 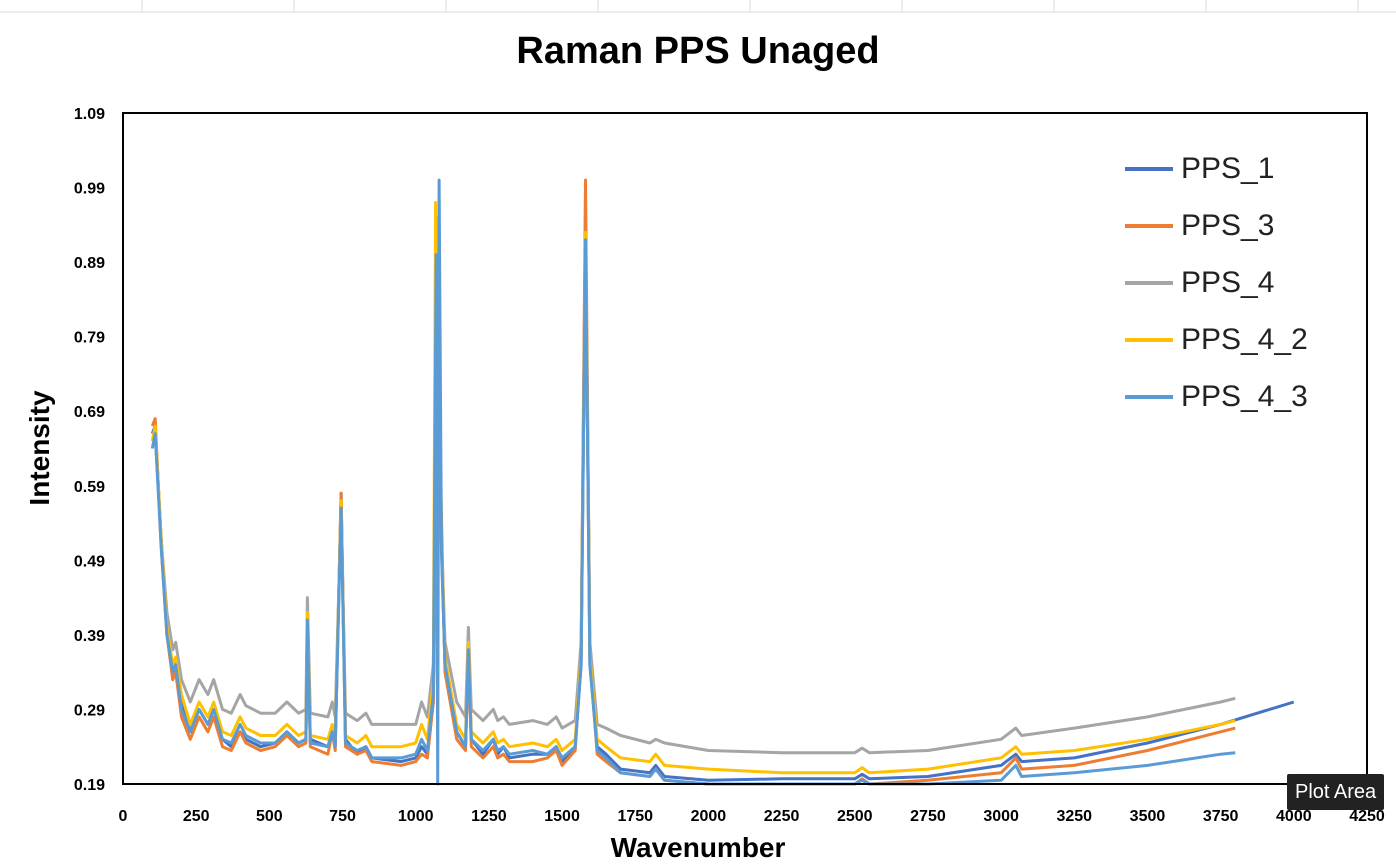 What do you see at coordinates (562, 816) in the screenshot?
I see `x-tick-label: 1500` at bounding box center [562, 816].